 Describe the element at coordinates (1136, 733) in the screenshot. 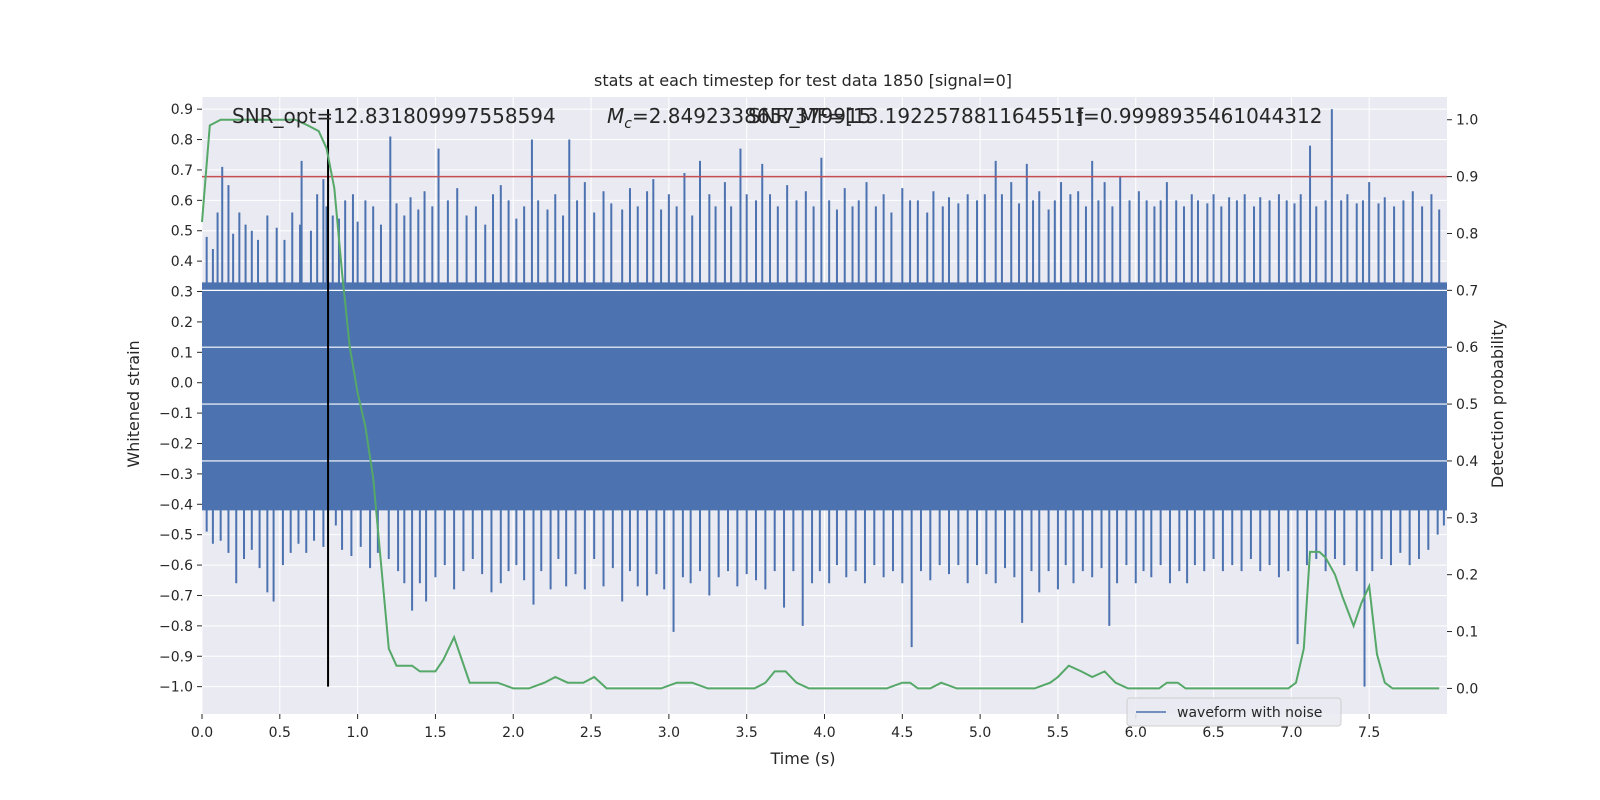

I see `x-tick-label: 6.0` at that location.